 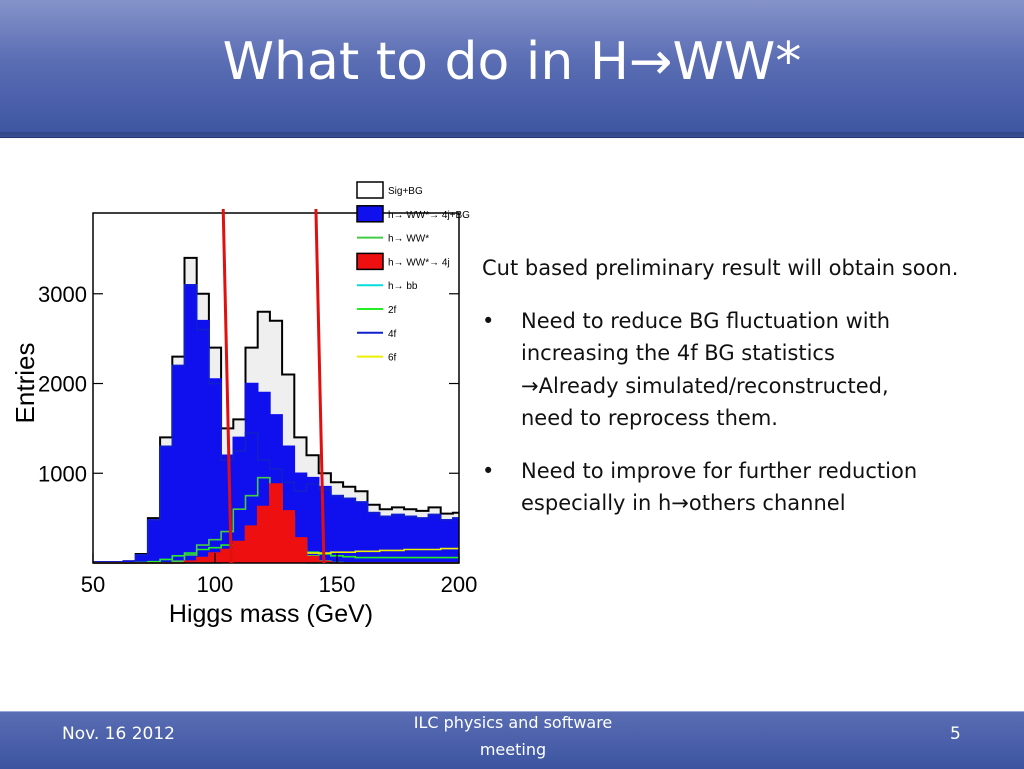 I want to click on legend-label: h→ WW*→ 4j+BG, so click(x=429, y=215).